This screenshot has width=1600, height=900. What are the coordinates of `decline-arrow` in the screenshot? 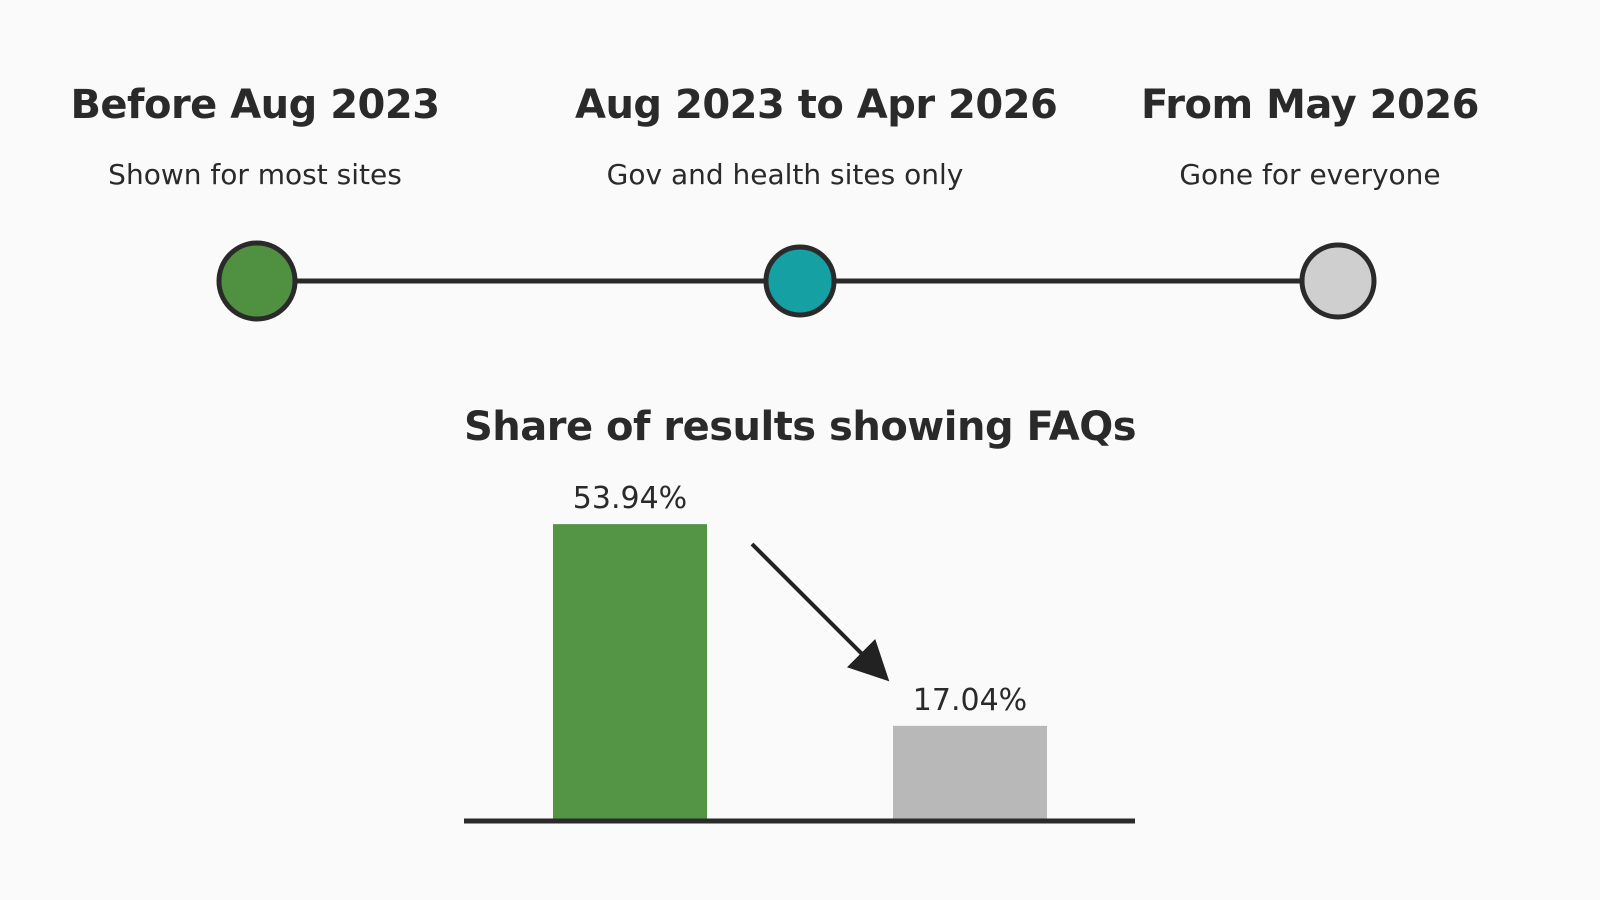 It's located at (820, 612).